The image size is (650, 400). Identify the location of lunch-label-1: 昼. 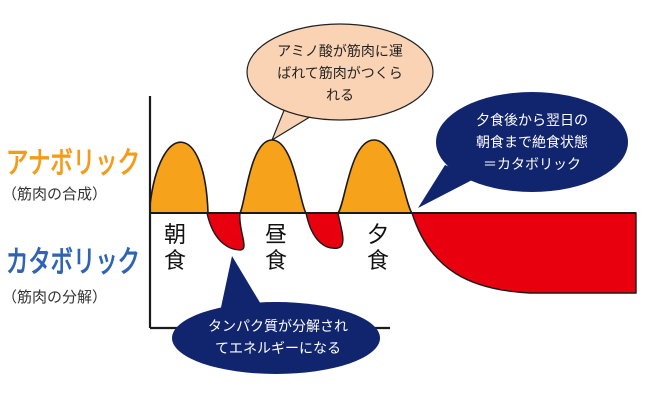
(276, 235).